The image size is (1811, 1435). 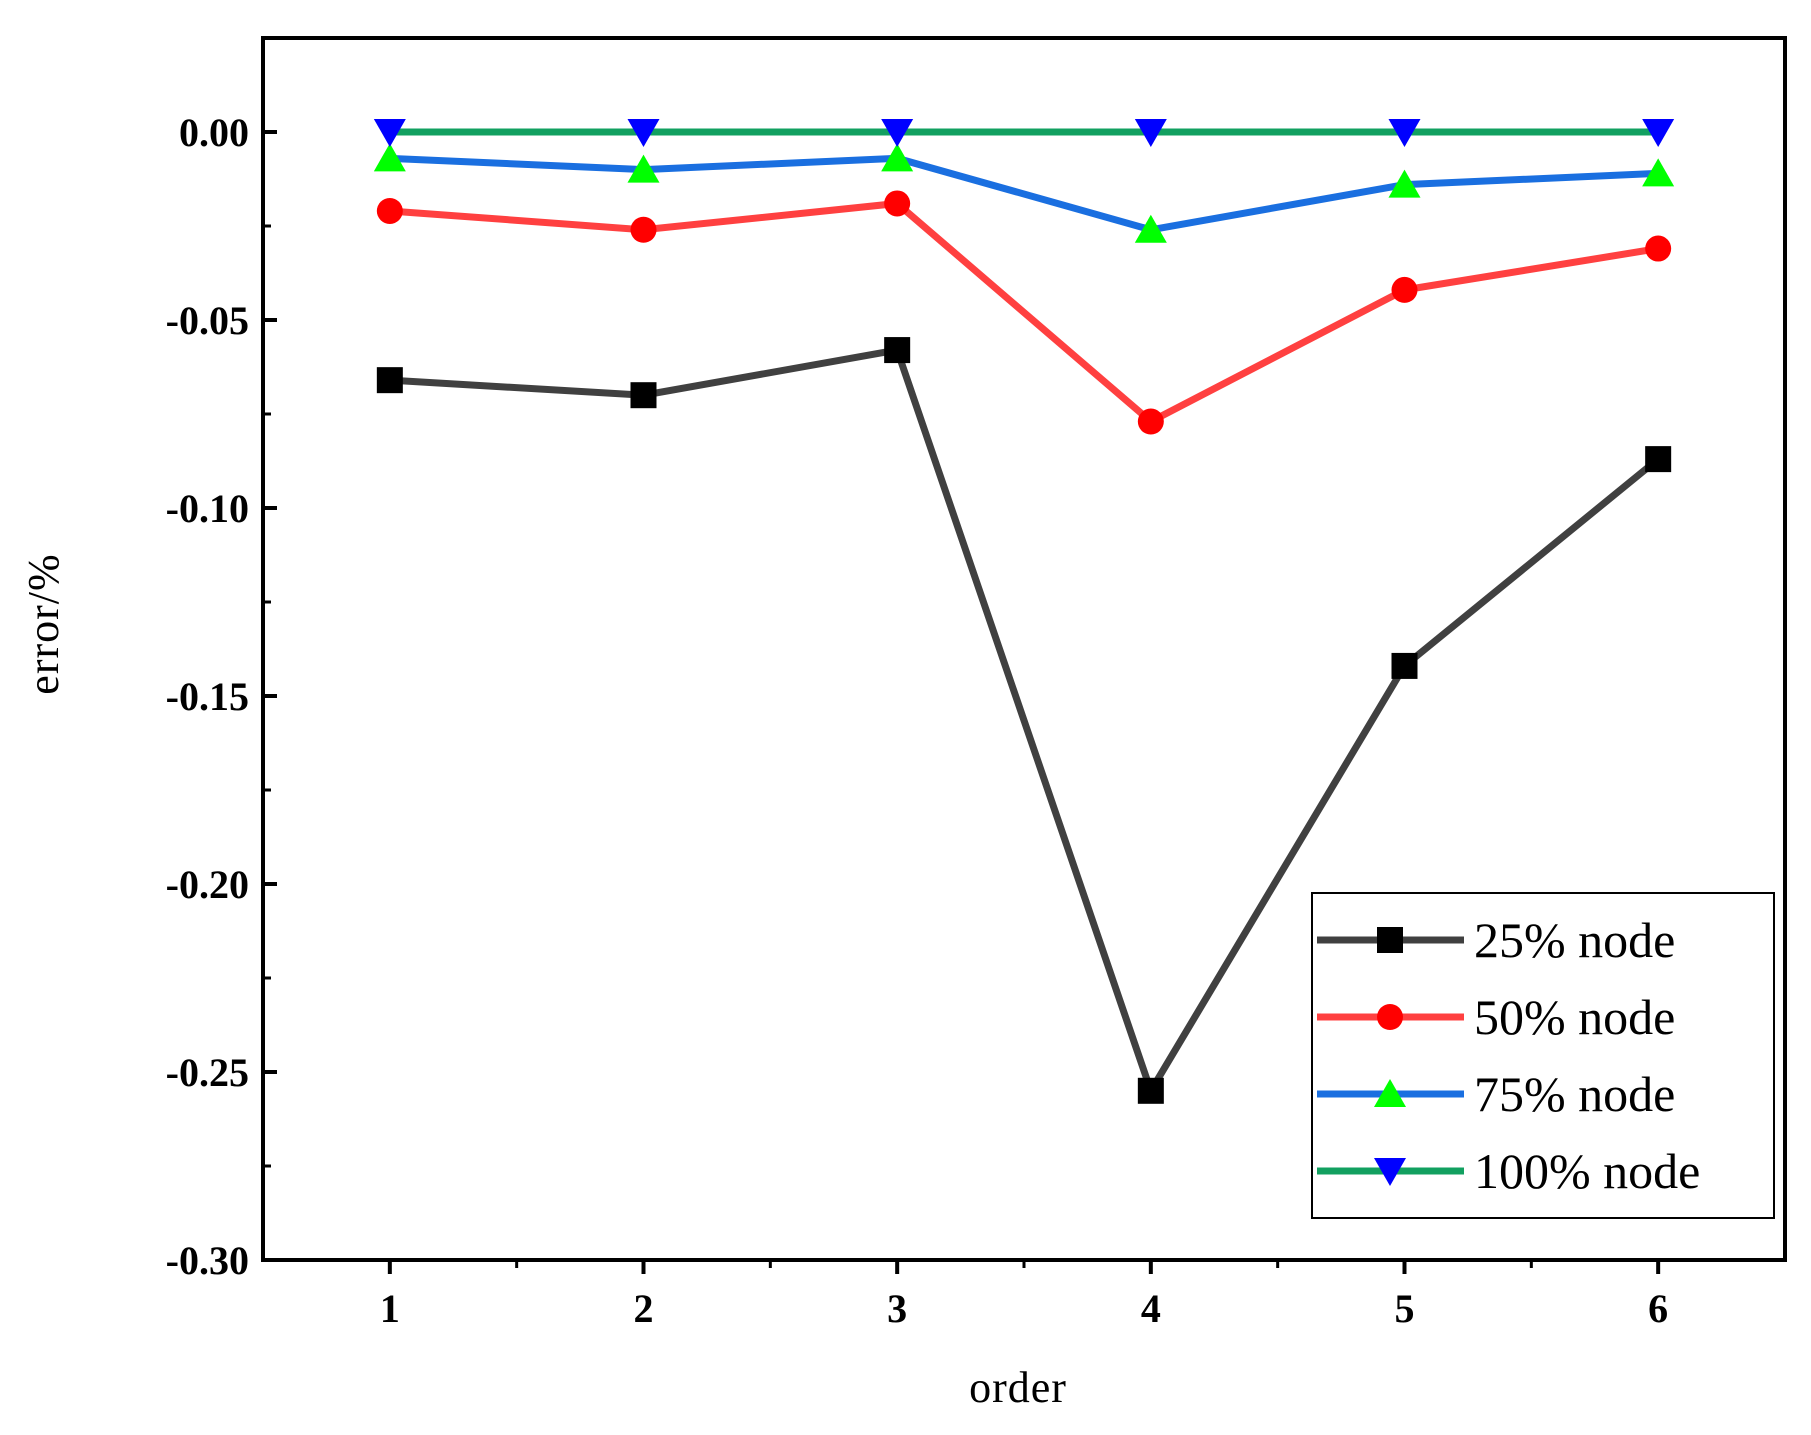 What do you see at coordinates (207, 508) in the screenshot?
I see `y-tick-label: -0.10` at bounding box center [207, 508].